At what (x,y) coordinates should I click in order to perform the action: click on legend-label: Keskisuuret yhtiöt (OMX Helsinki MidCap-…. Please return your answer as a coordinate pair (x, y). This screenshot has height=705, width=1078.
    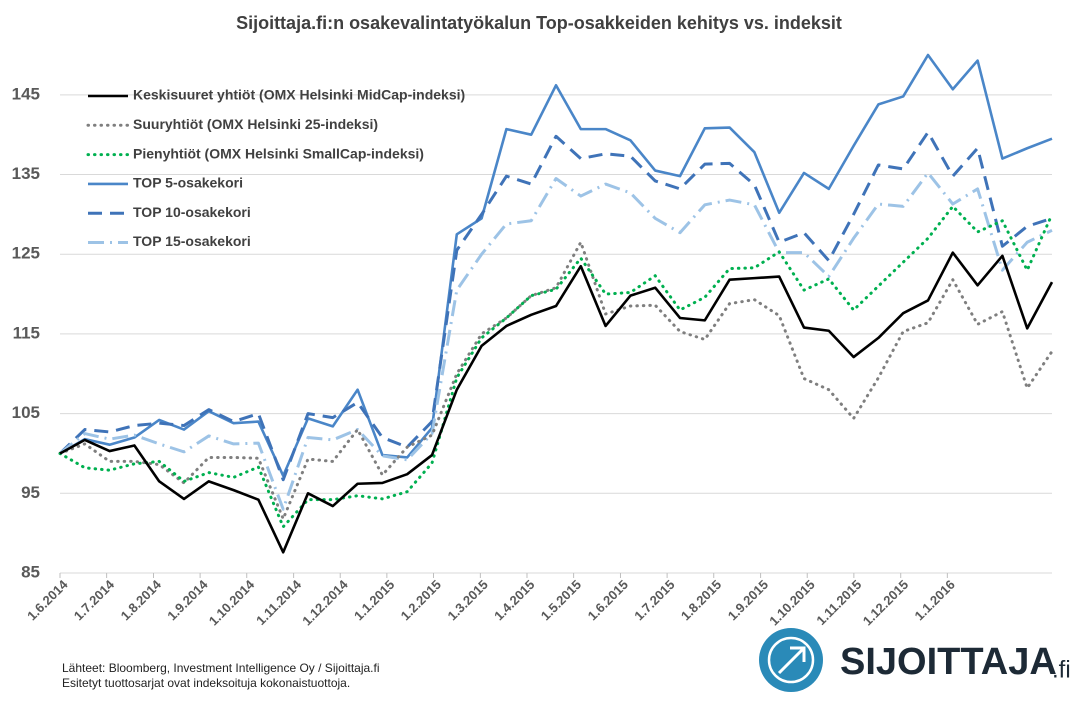
    Looking at the image, I should click on (299, 95).